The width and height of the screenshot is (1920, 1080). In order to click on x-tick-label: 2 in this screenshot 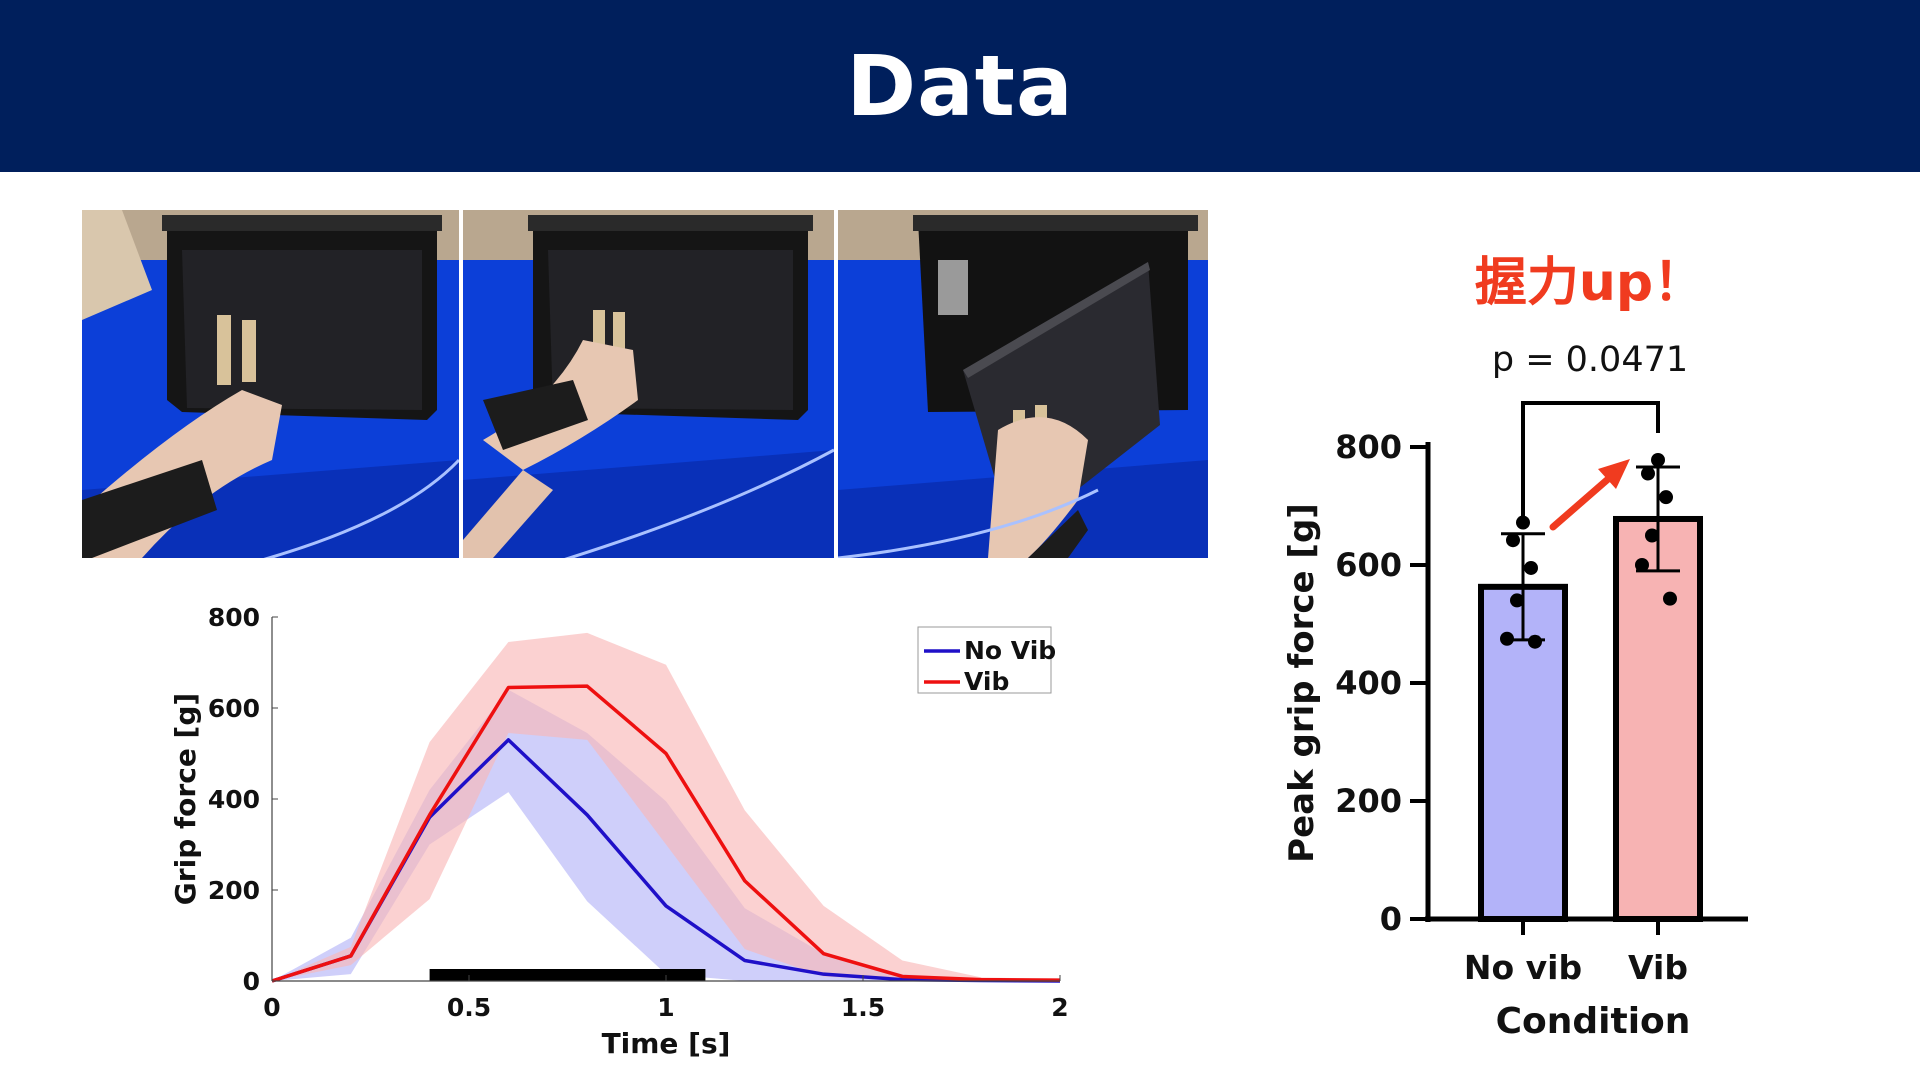, I will do `click(1059, 1007)`.